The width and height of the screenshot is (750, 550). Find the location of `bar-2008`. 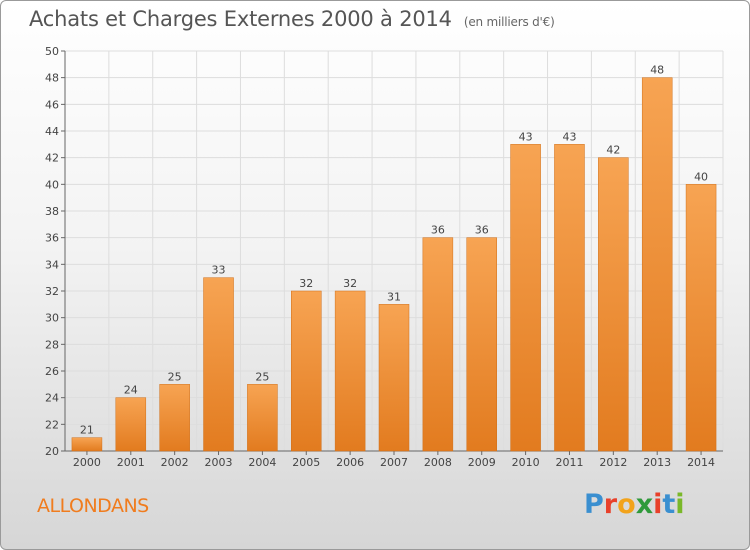

bar-2008 is located at coordinates (438, 344).